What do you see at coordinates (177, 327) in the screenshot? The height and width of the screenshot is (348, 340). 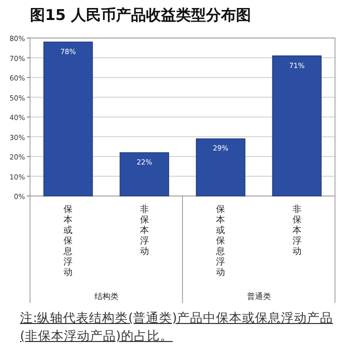 I see `text: 注:纵轴代表结构类(普通类)产品中保本或保息浮动产品(非保本浮动产品)的占比。` at bounding box center [177, 327].